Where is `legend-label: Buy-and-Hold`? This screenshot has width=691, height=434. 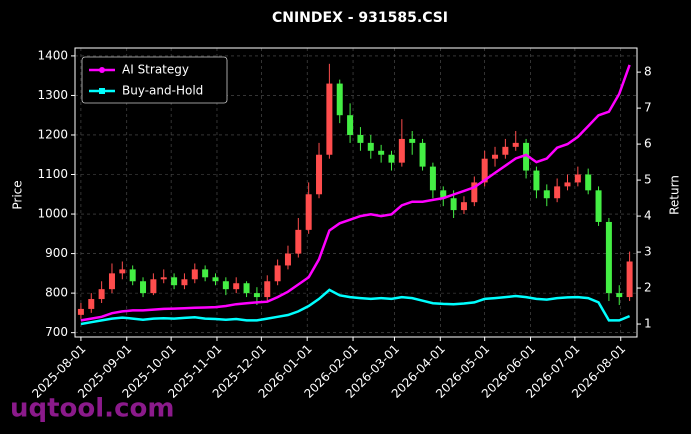 legend-label: Buy-and-Hold is located at coordinates (162, 91).